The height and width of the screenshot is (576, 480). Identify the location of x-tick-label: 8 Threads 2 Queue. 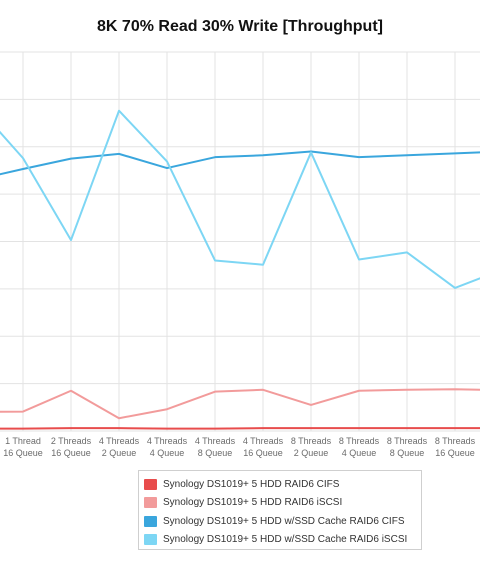
(311, 447).